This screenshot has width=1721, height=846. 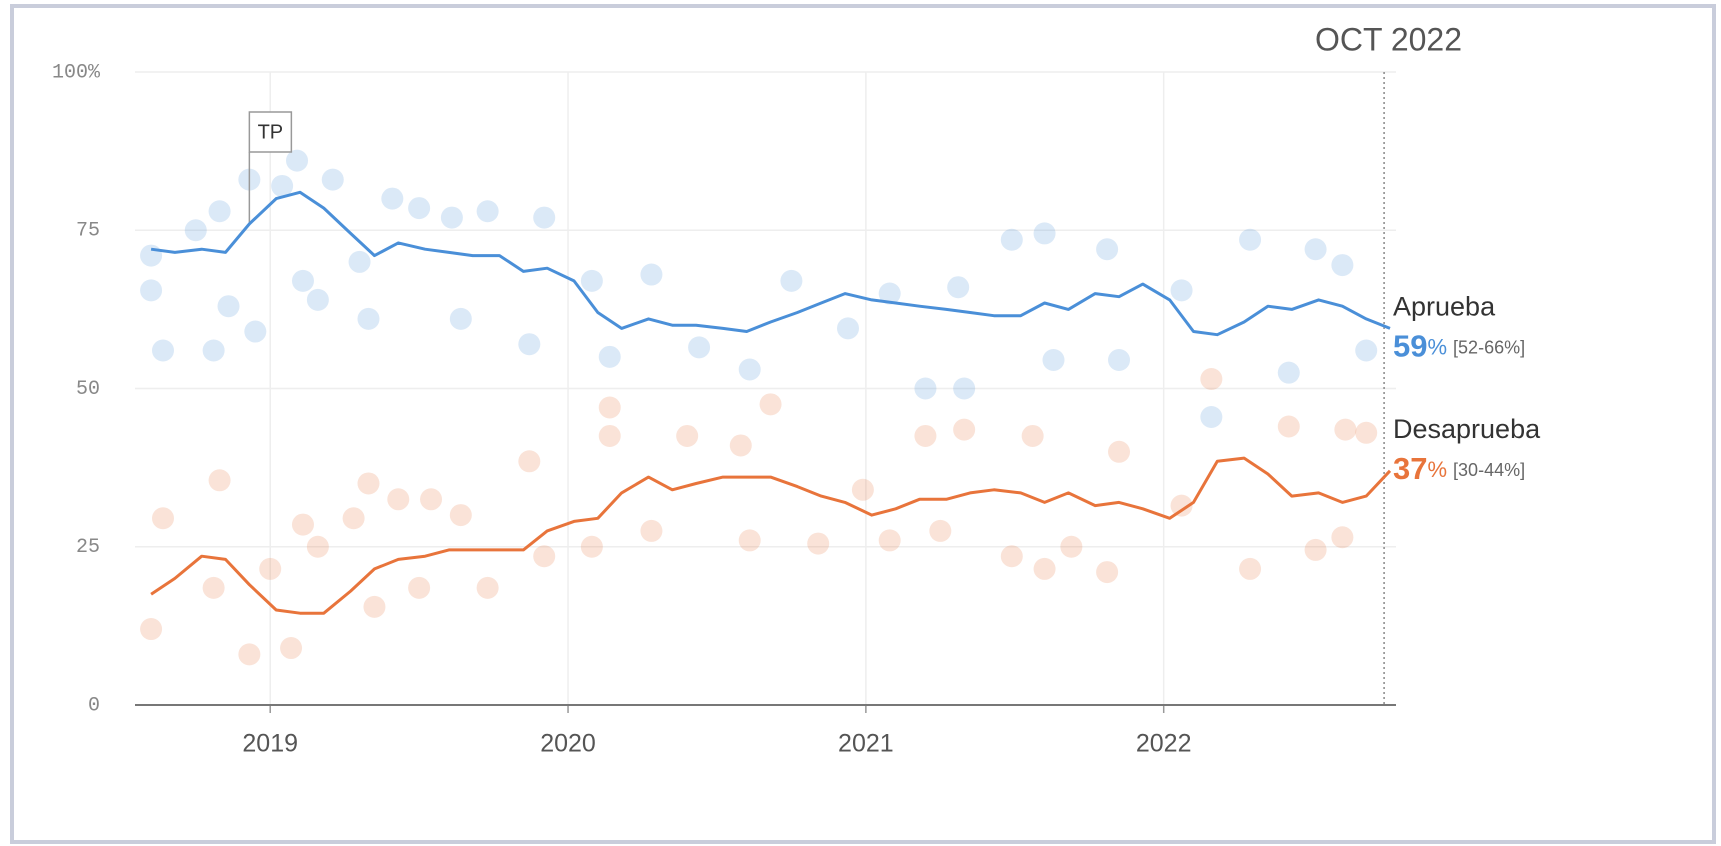 What do you see at coordinates (88, 231) in the screenshot?
I see `y-tick-label: 75` at bounding box center [88, 231].